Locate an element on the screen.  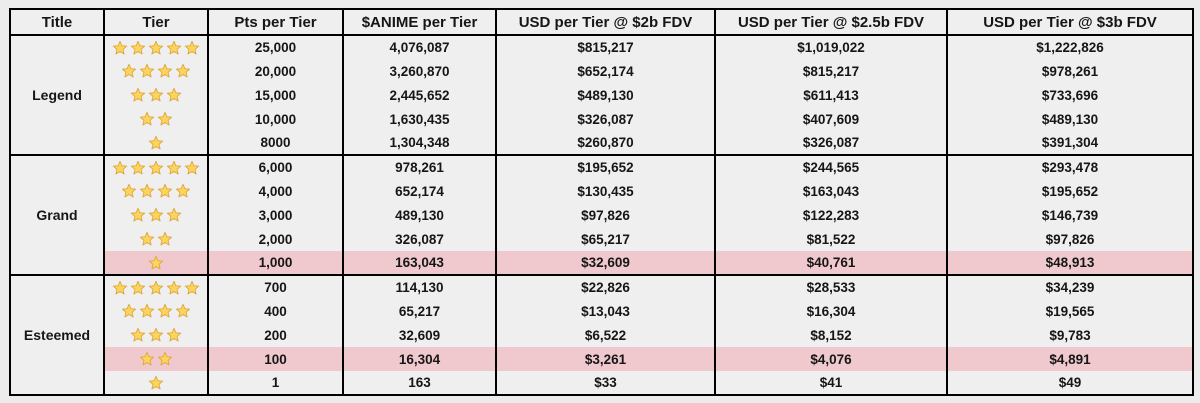
cell-usd-2b: $815,217 is located at coordinates (605, 46).